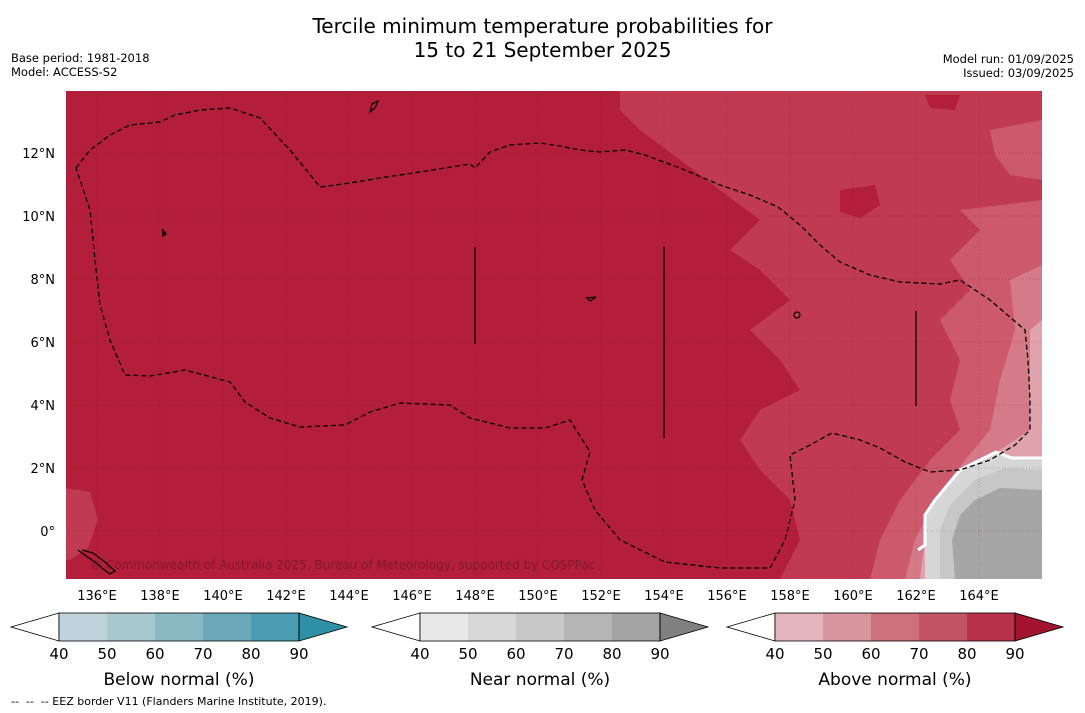 The height and width of the screenshot is (713, 1085). I want to click on lat-label: 10°N, so click(38, 217).